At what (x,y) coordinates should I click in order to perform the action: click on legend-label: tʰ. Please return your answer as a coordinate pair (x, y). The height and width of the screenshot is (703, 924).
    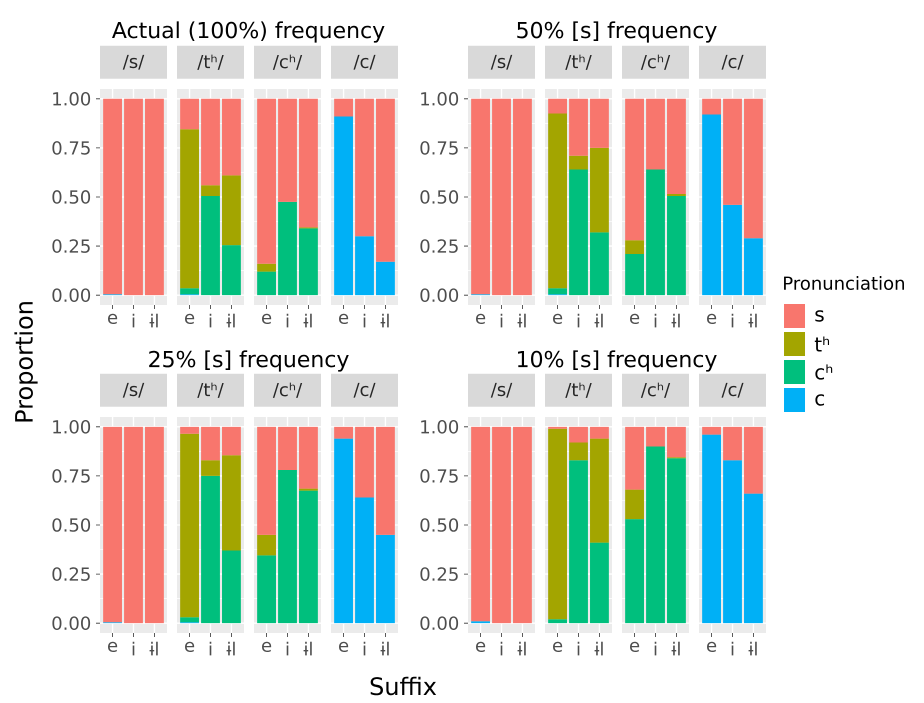
    Looking at the image, I should click on (822, 344).